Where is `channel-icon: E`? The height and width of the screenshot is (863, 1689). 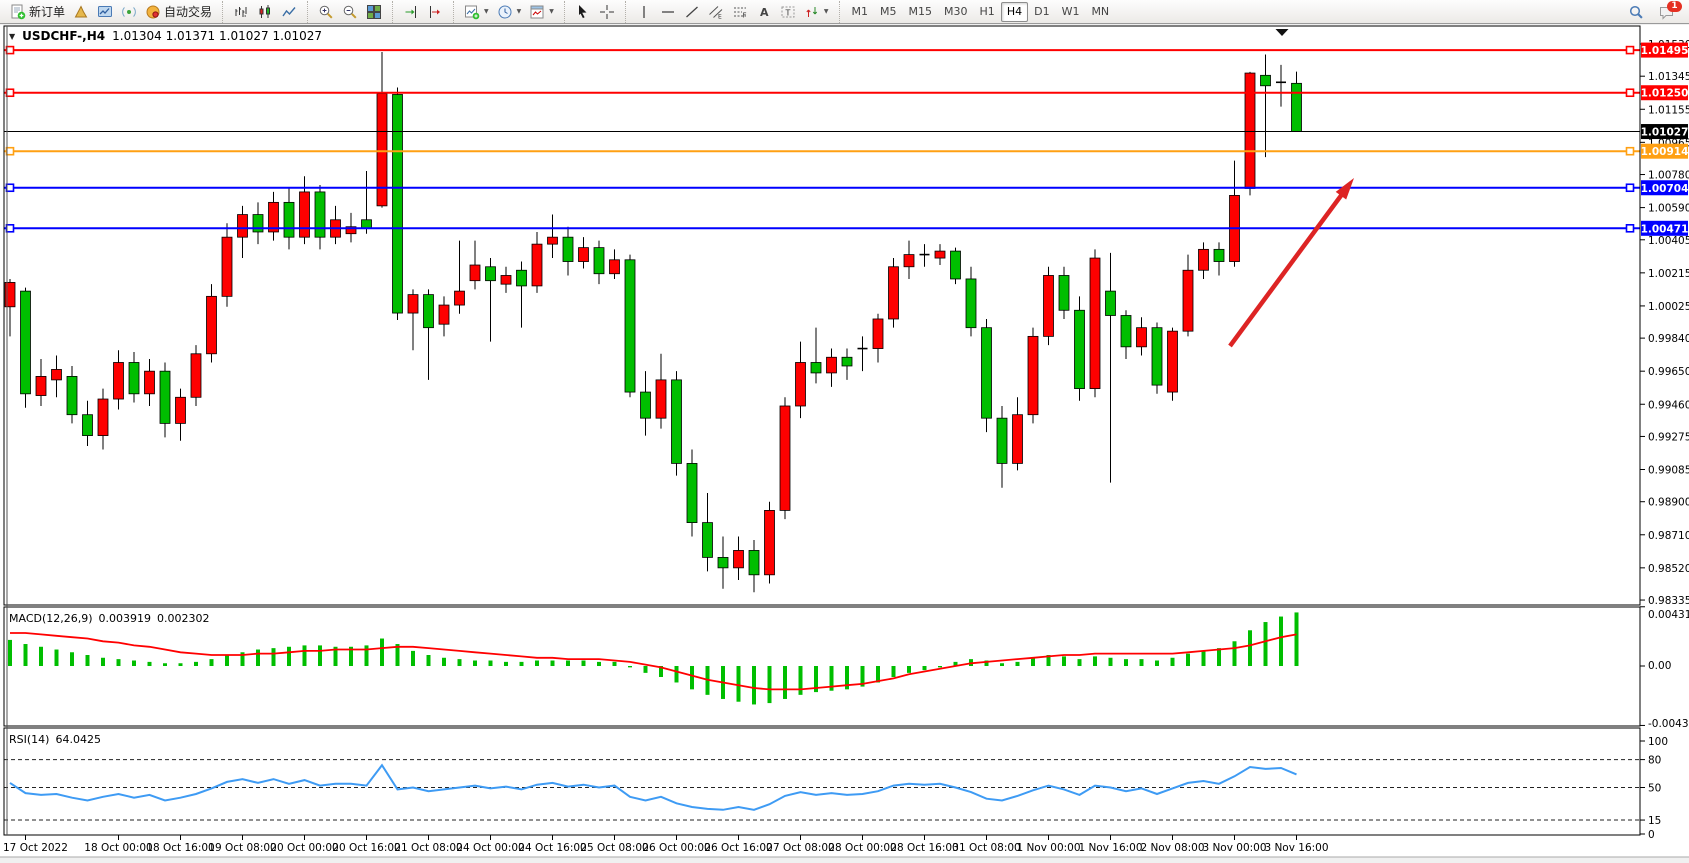
channel-icon: E is located at coordinates (716, 12).